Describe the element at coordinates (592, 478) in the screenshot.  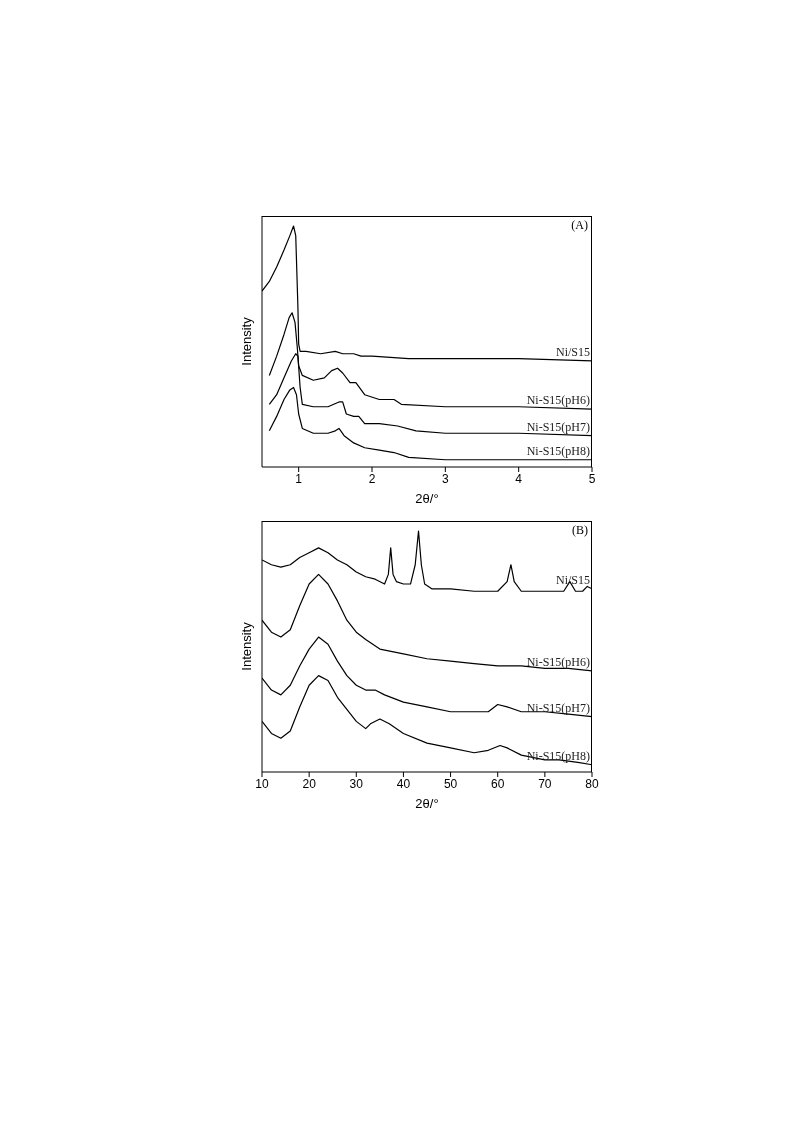
I see `x-tick-label: 5` at that location.